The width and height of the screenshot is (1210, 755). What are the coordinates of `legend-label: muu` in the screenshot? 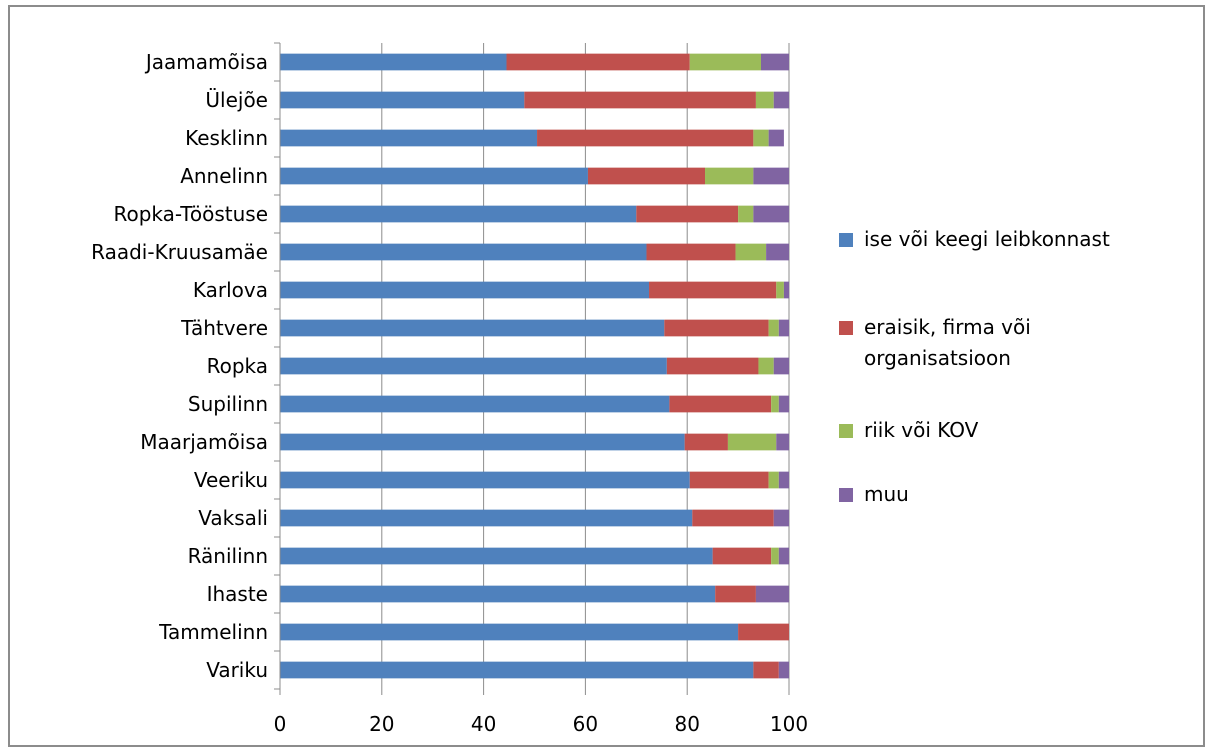 It's located at (886, 494).